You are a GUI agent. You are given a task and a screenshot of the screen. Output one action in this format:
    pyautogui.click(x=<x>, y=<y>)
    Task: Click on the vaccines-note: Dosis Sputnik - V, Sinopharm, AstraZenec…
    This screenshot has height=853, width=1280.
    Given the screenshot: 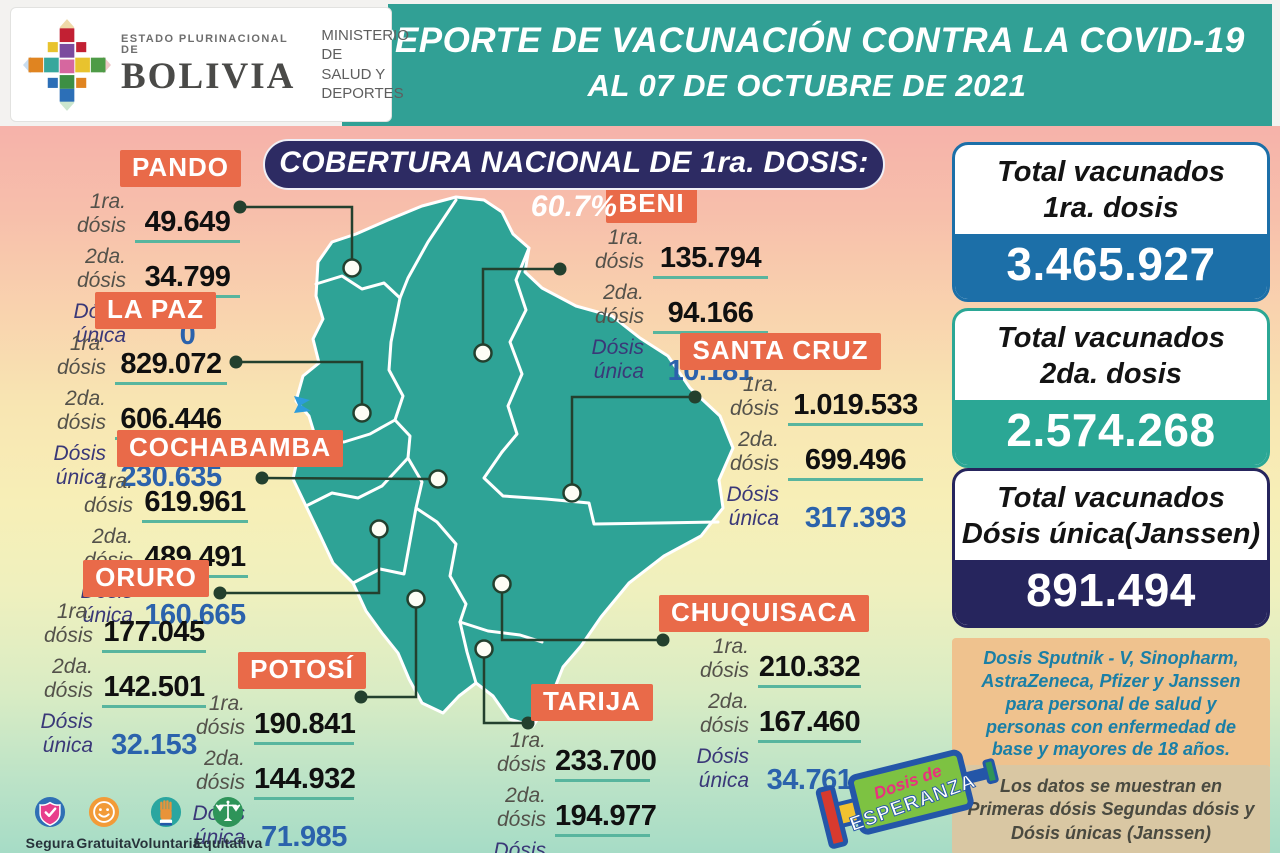 What is the action you would take?
    pyautogui.click(x=1111, y=704)
    